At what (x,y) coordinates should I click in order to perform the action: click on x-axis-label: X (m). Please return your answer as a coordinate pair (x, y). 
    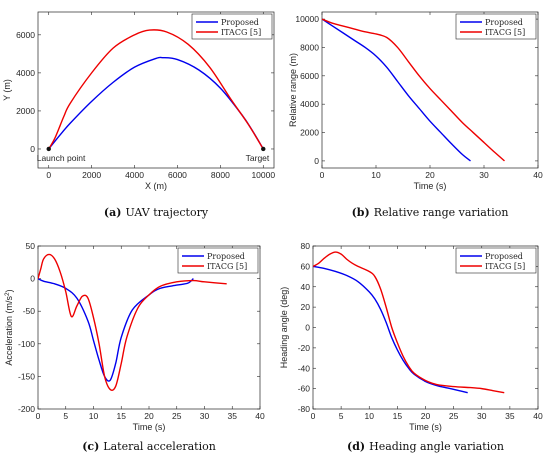
    Looking at the image, I should click on (156, 186).